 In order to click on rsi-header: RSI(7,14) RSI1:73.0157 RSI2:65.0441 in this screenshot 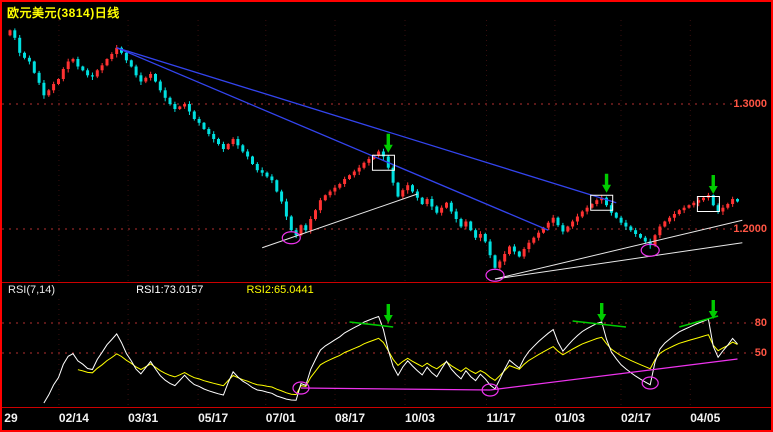, I will do `click(386, 290)`.